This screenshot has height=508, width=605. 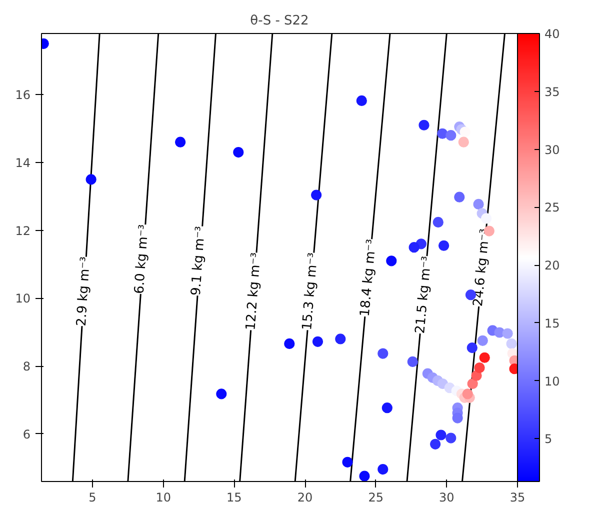 What do you see at coordinates (142, 259) in the screenshot?
I see `annotation: 6.0 kg m⁻³` at bounding box center [142, 259].